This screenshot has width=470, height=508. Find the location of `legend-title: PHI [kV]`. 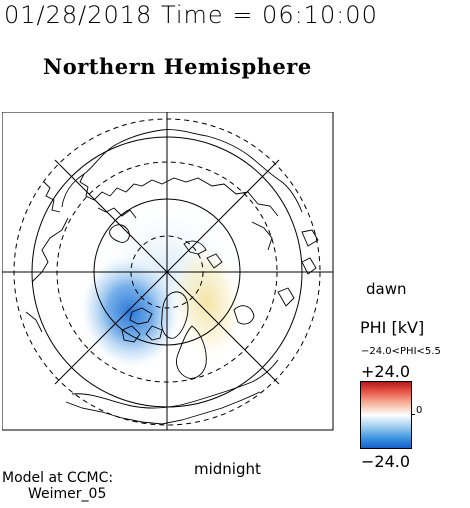

legend-title: PHI [kV] is located at coordinates (392, 327).